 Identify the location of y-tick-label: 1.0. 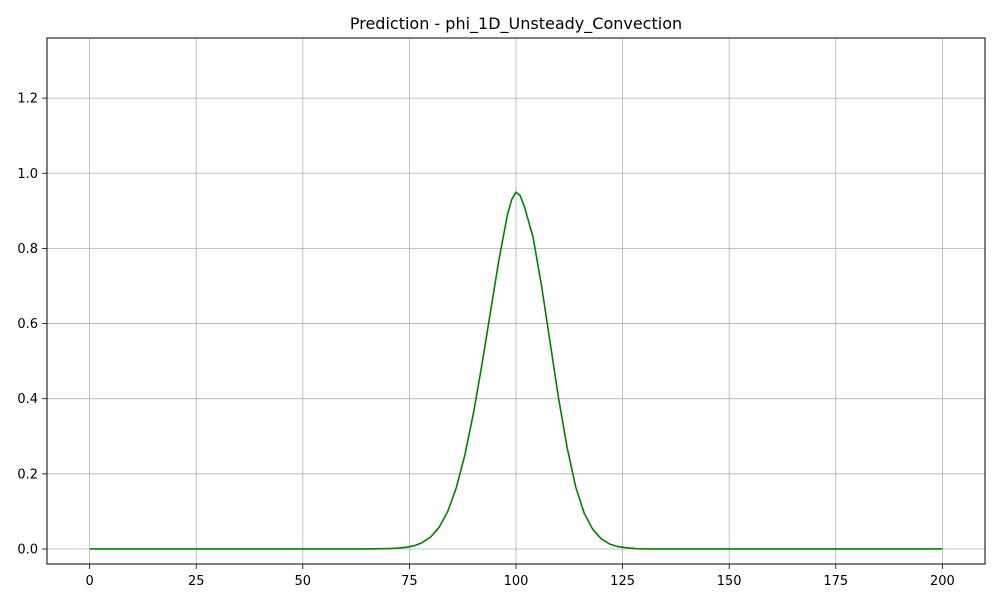
(27, 174).